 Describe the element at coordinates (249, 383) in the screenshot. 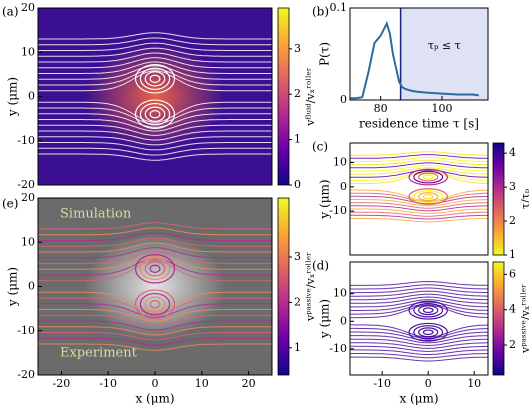

I see `x-tick-label: 20` at that location.